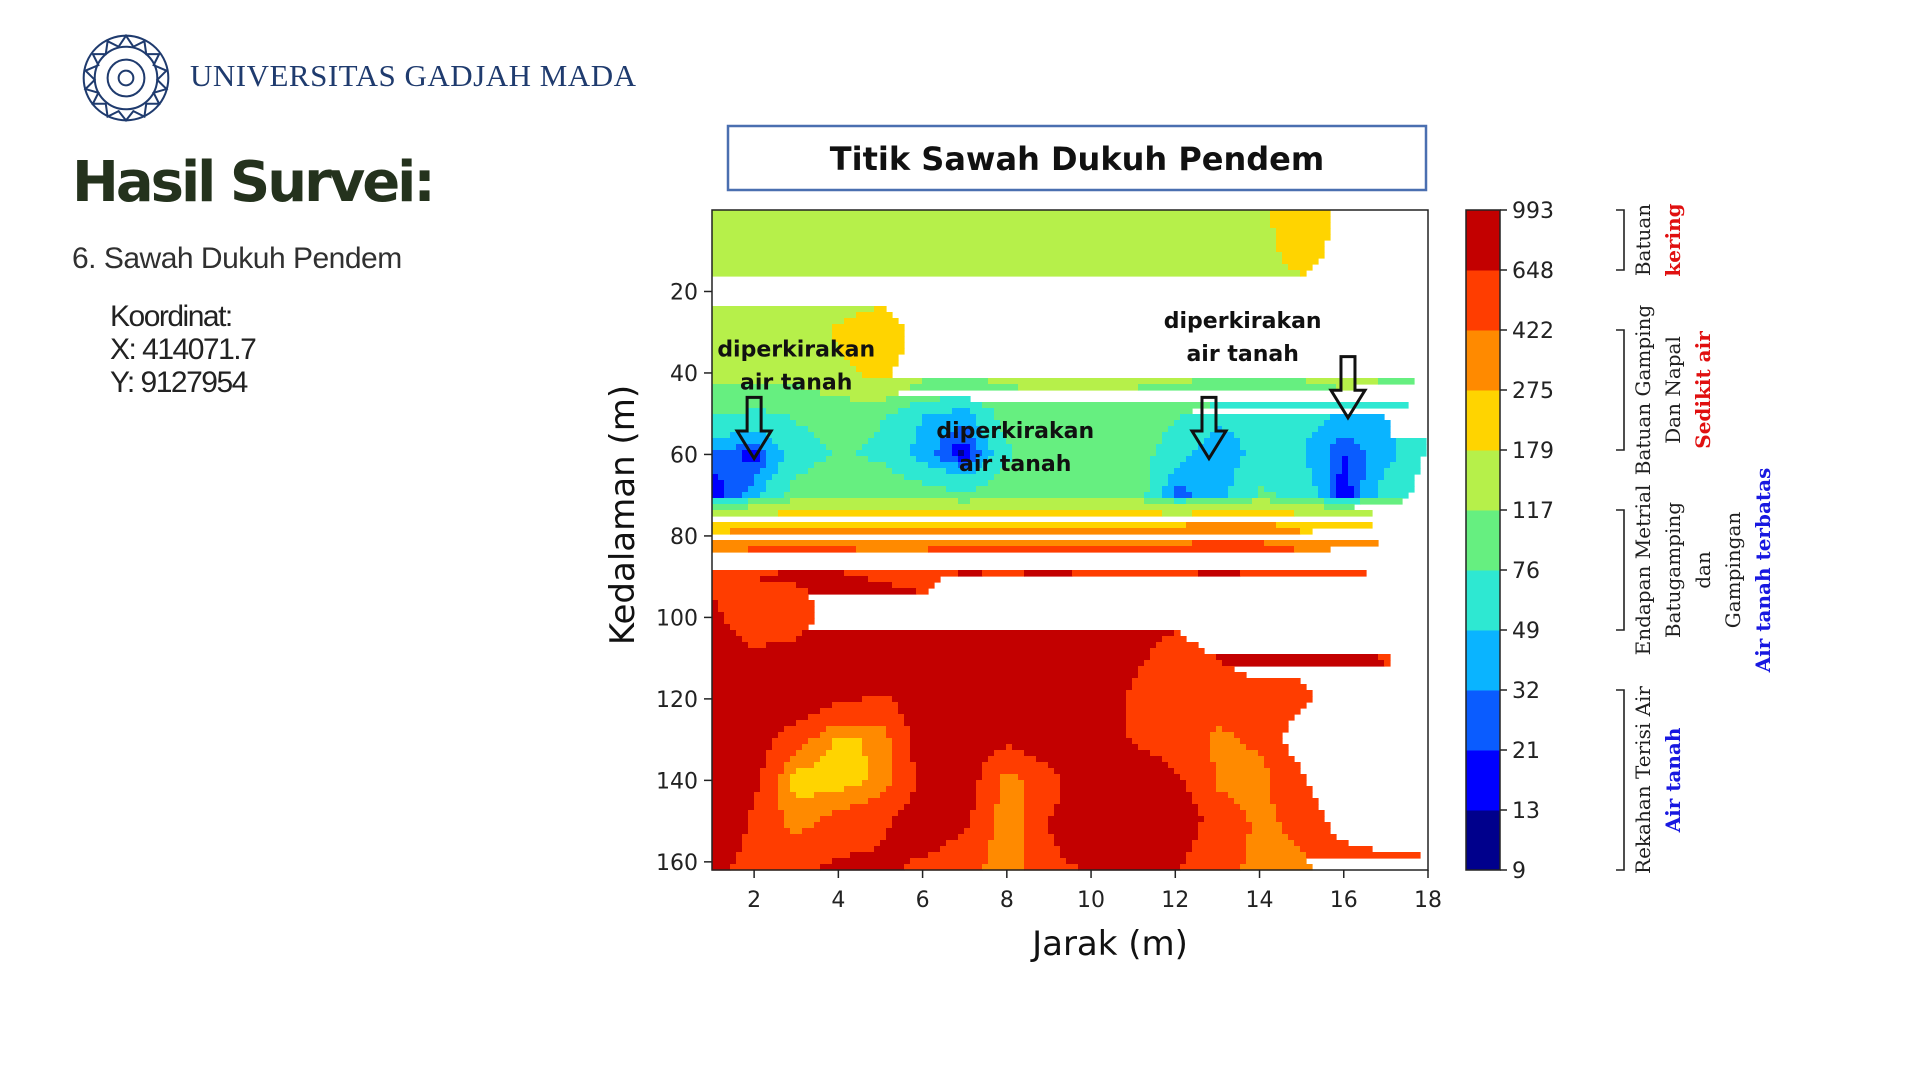  What do you see at coordinates (1007, 900) in the screenshot?
I see `x-tick-label: 8` at bounding box center [1007, 900].